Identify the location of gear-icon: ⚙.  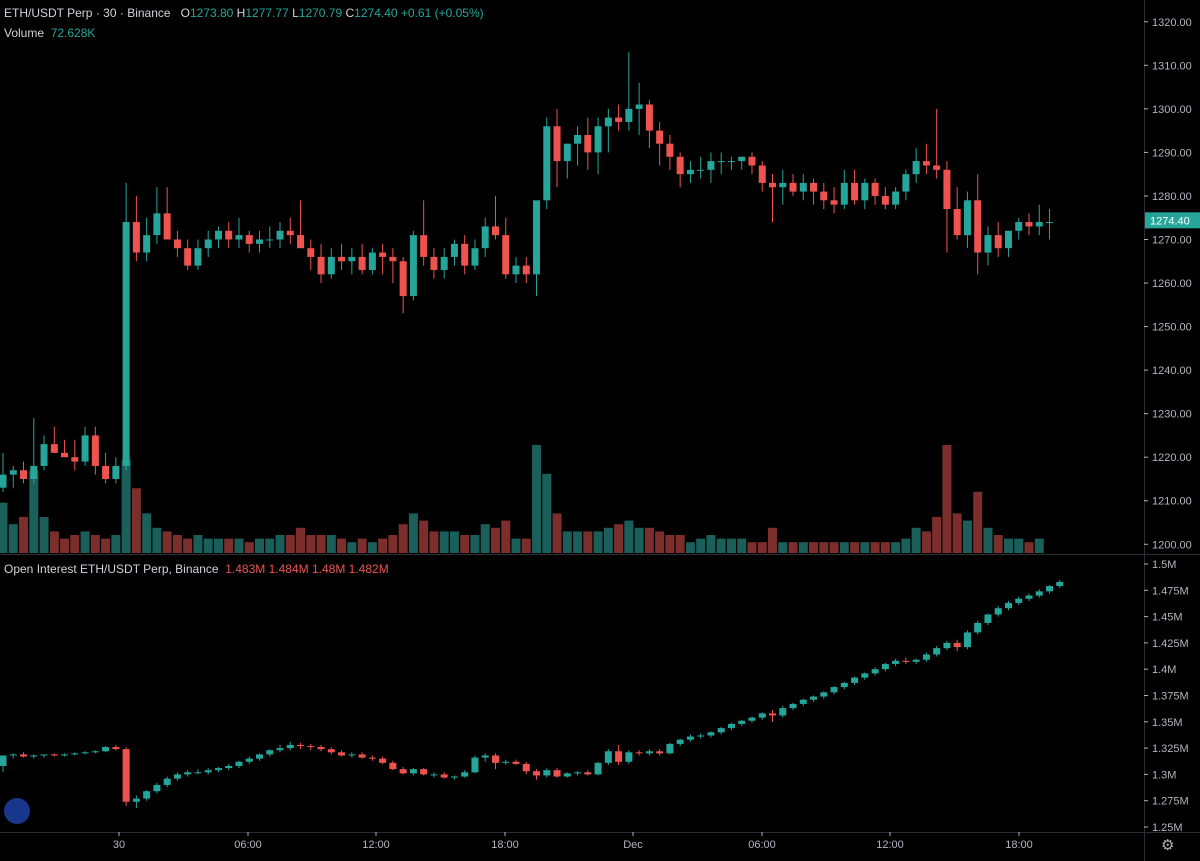
(1168, 845).